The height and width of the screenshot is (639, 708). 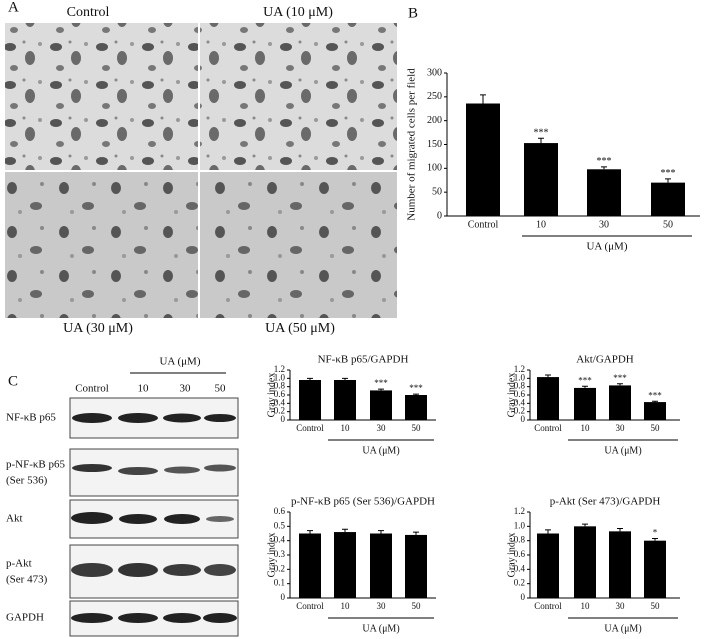 I want to click on lane-label: Control, so click(x=92, y=389).